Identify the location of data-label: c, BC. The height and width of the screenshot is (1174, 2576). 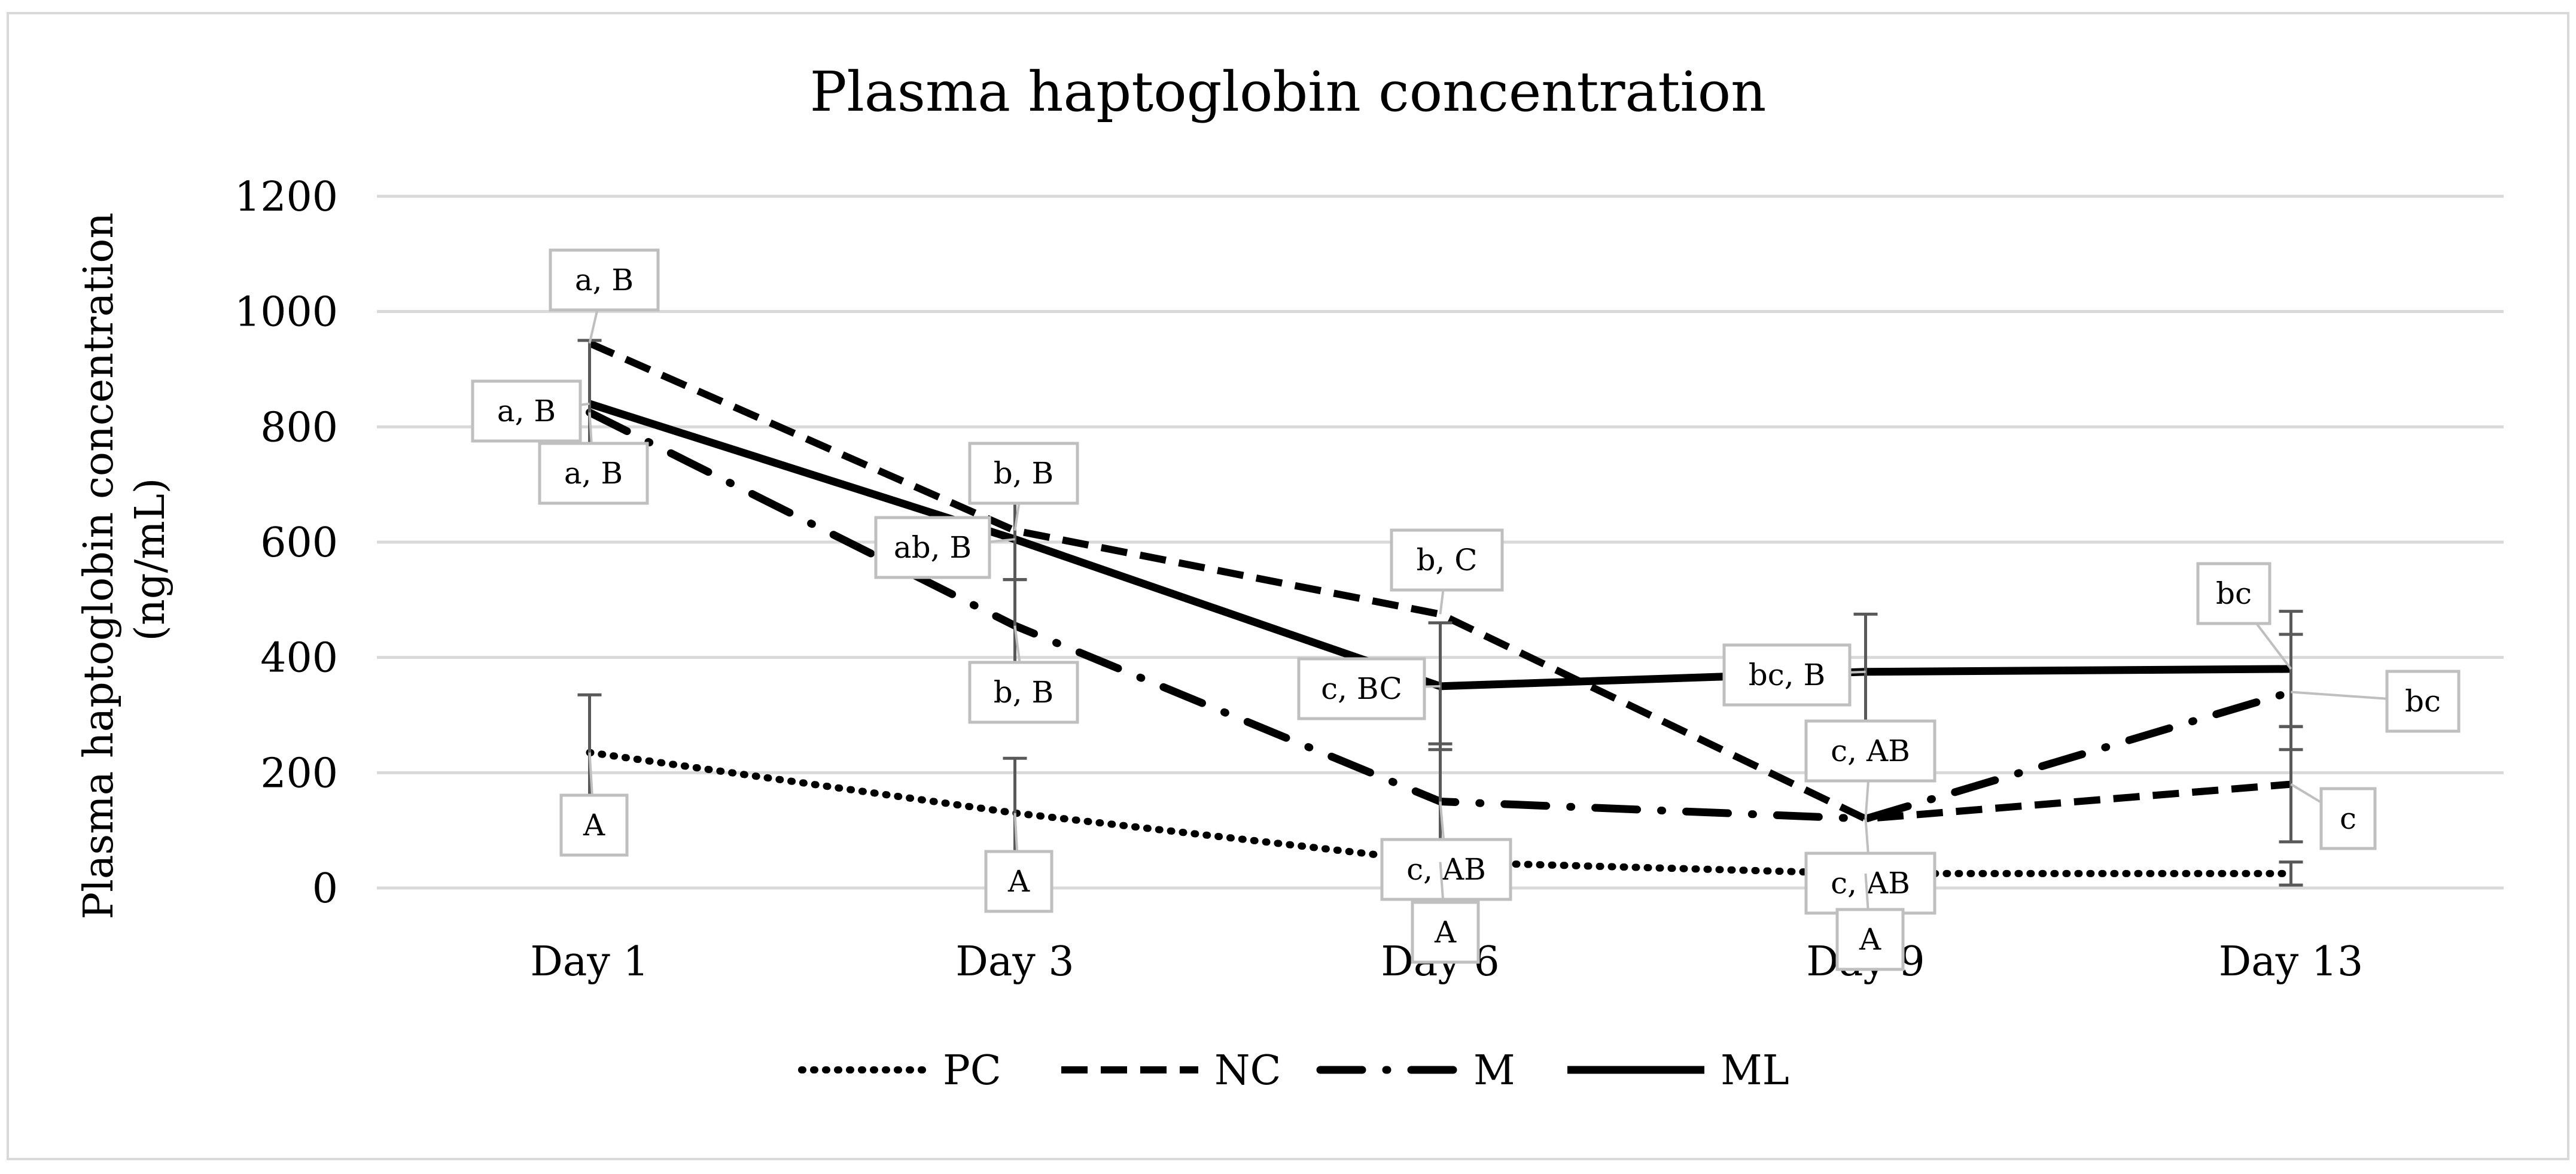
(1369, 688).